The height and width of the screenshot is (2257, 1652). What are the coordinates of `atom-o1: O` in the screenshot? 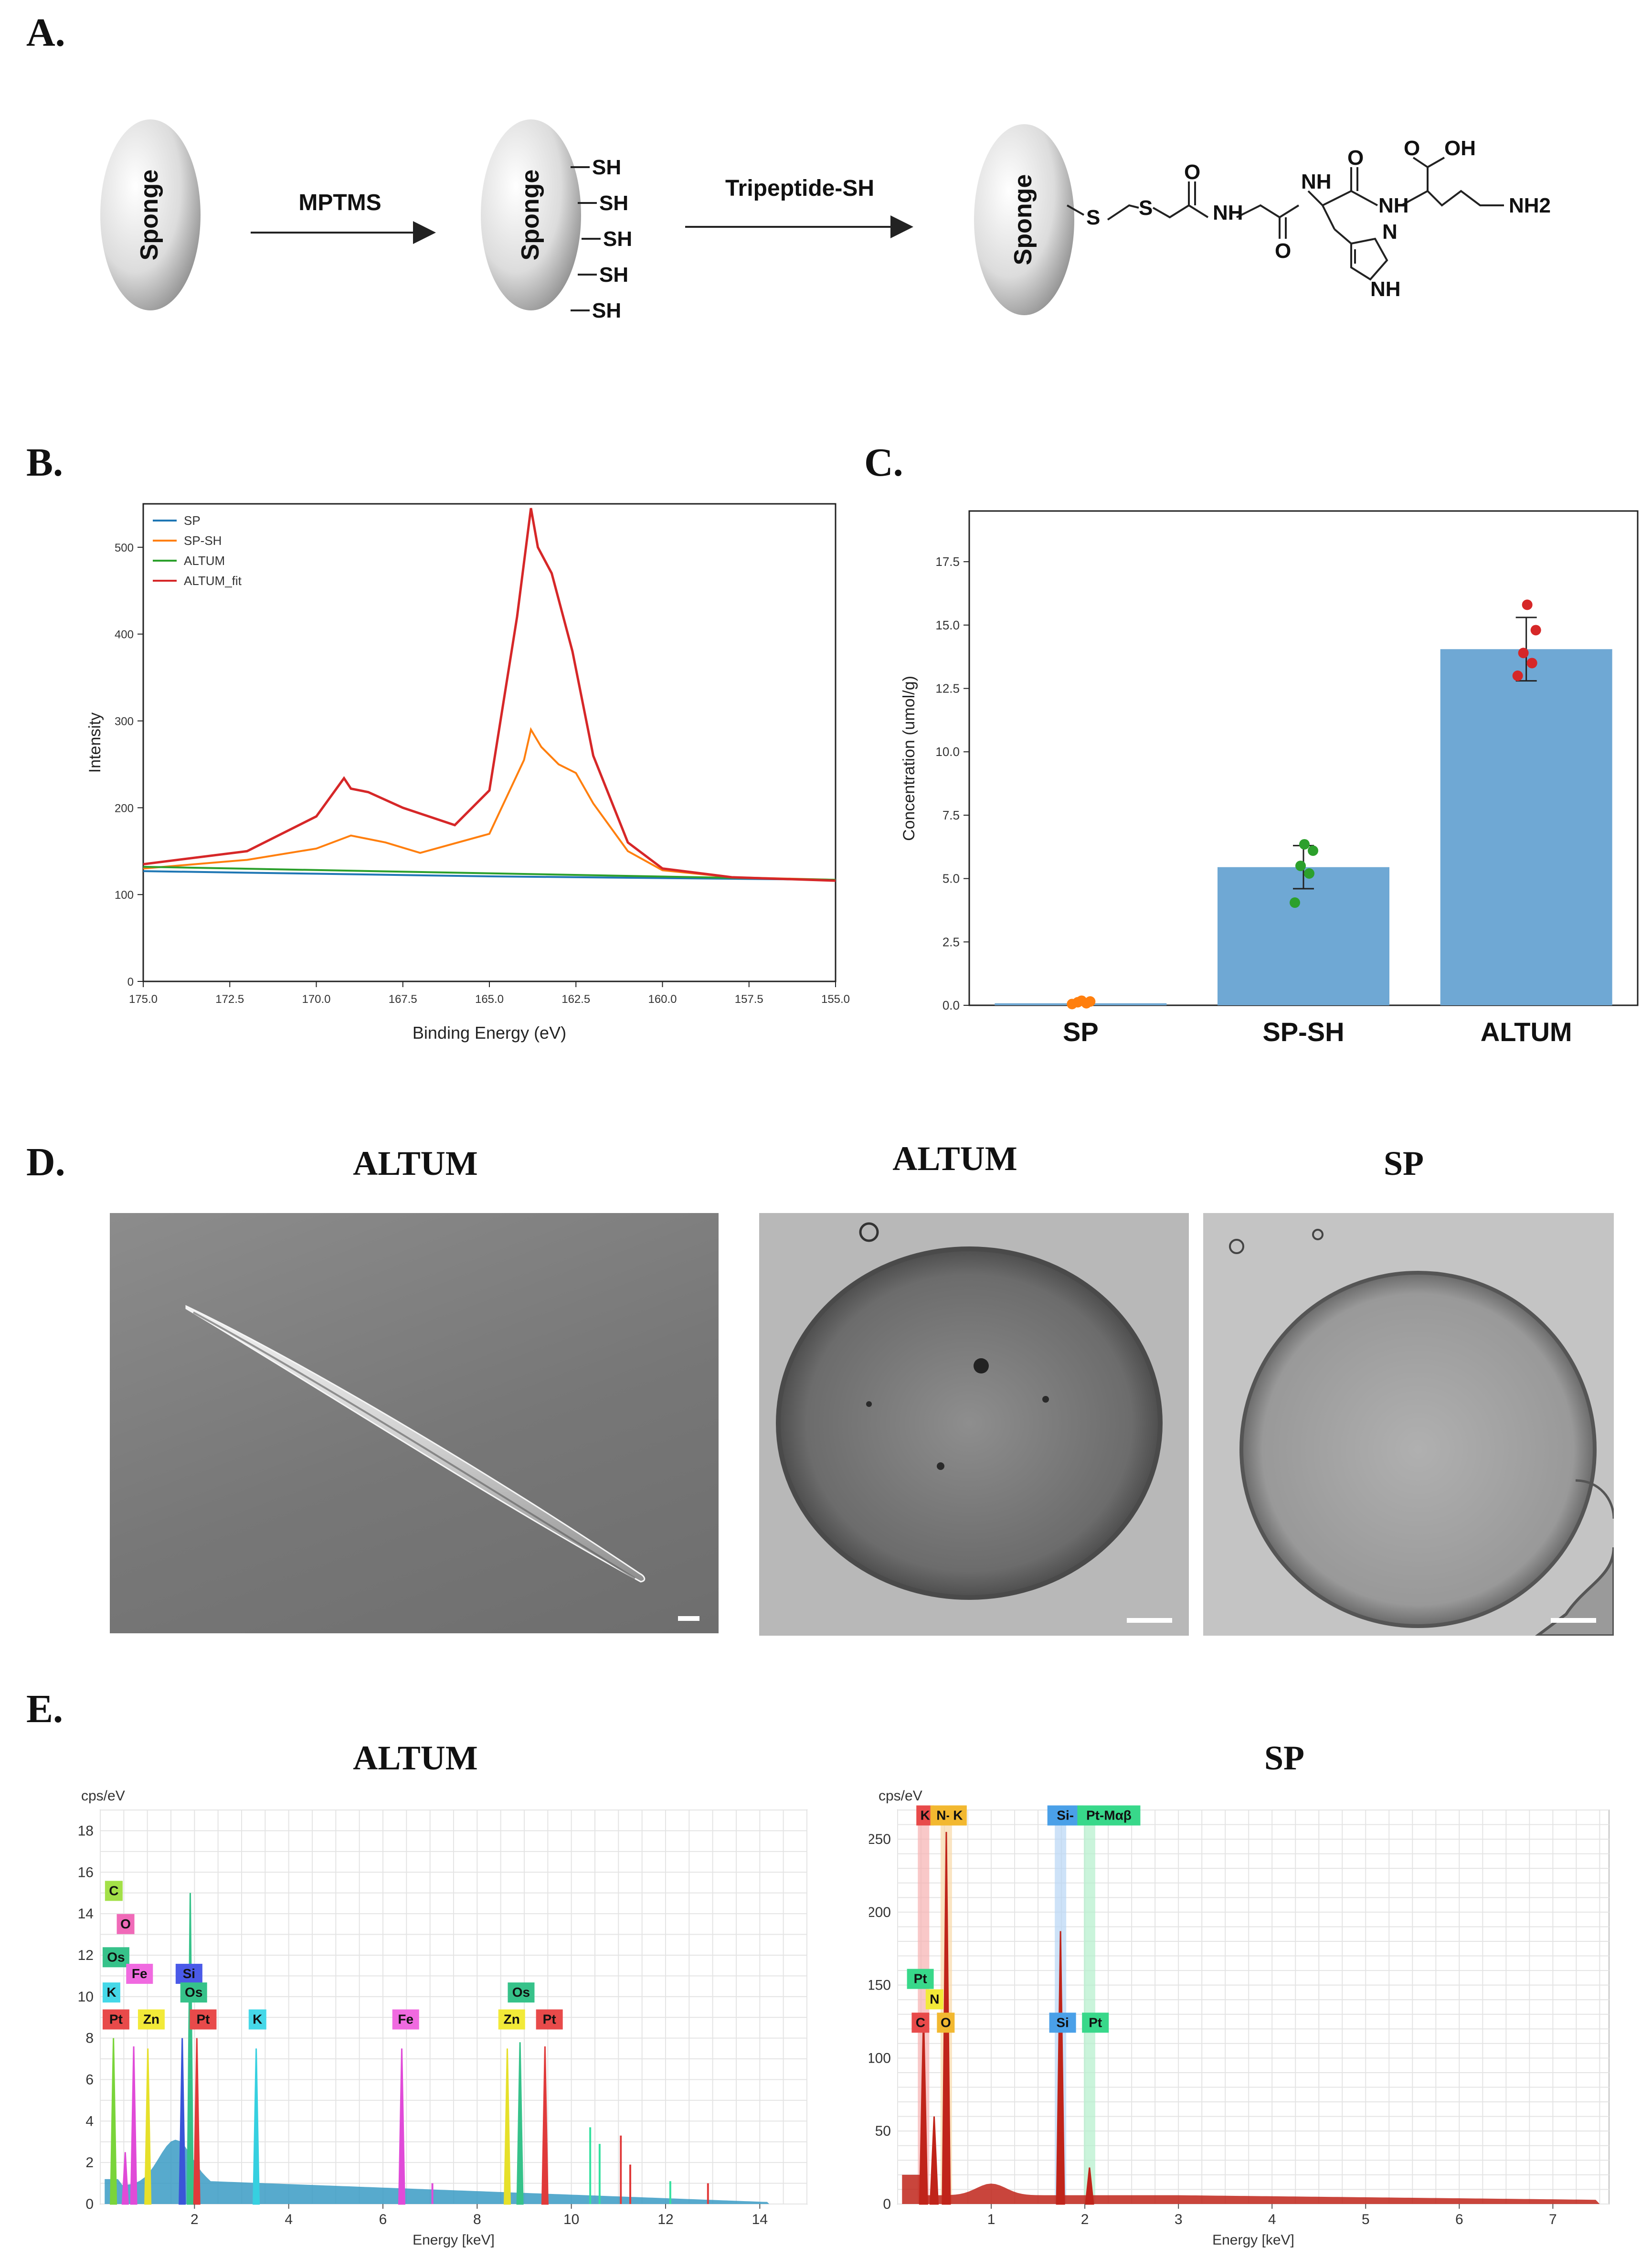 It's located at (1192, 172).